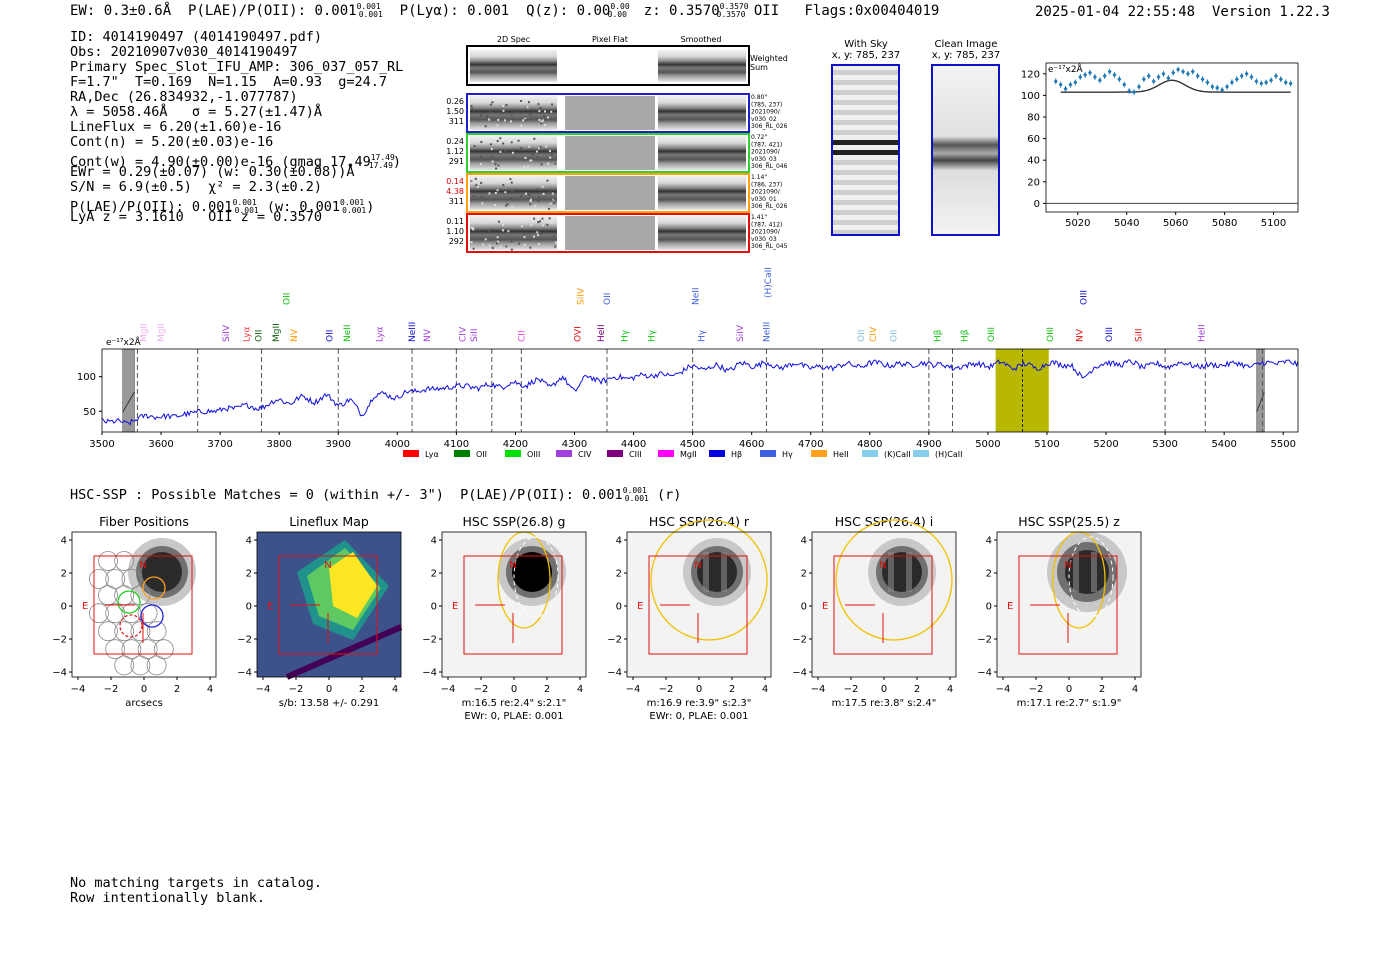 The height and width of the screenshot is (953, 1400). I want to click on cutout-right-label: 1.41", so click(759, 217).